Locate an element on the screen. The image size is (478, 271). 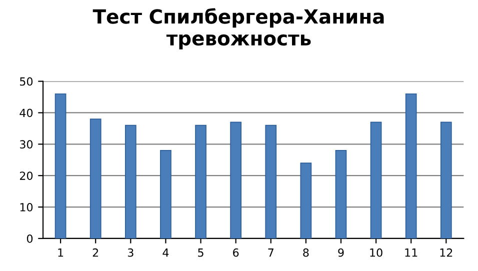
y-tick-label: 10 is located at coordinates (26, 207).